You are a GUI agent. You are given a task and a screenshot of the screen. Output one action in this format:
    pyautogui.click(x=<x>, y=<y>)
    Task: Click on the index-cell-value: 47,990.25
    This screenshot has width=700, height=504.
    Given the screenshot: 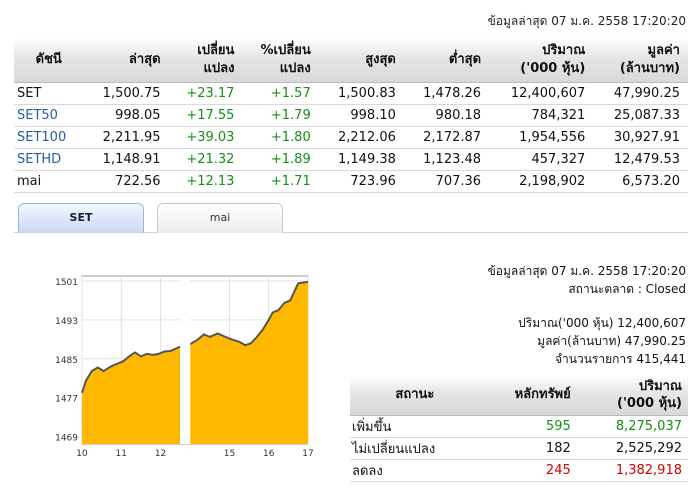 What is the action you would take?
    pyautogui.click(x=640, y=93)
    